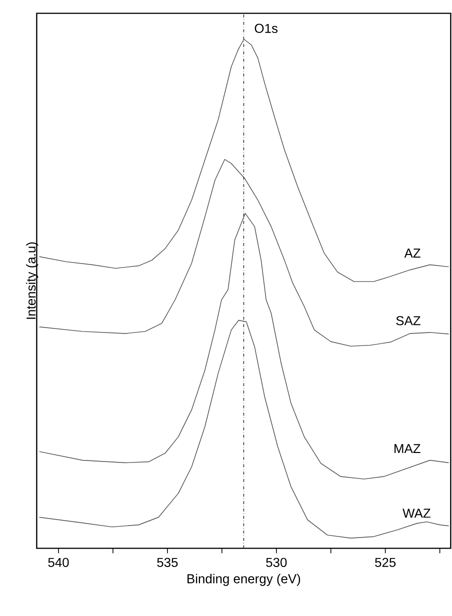 The width and height of the screenshot is (452, 616). I want to click on x-tick-label: 535, so click(167, 562).